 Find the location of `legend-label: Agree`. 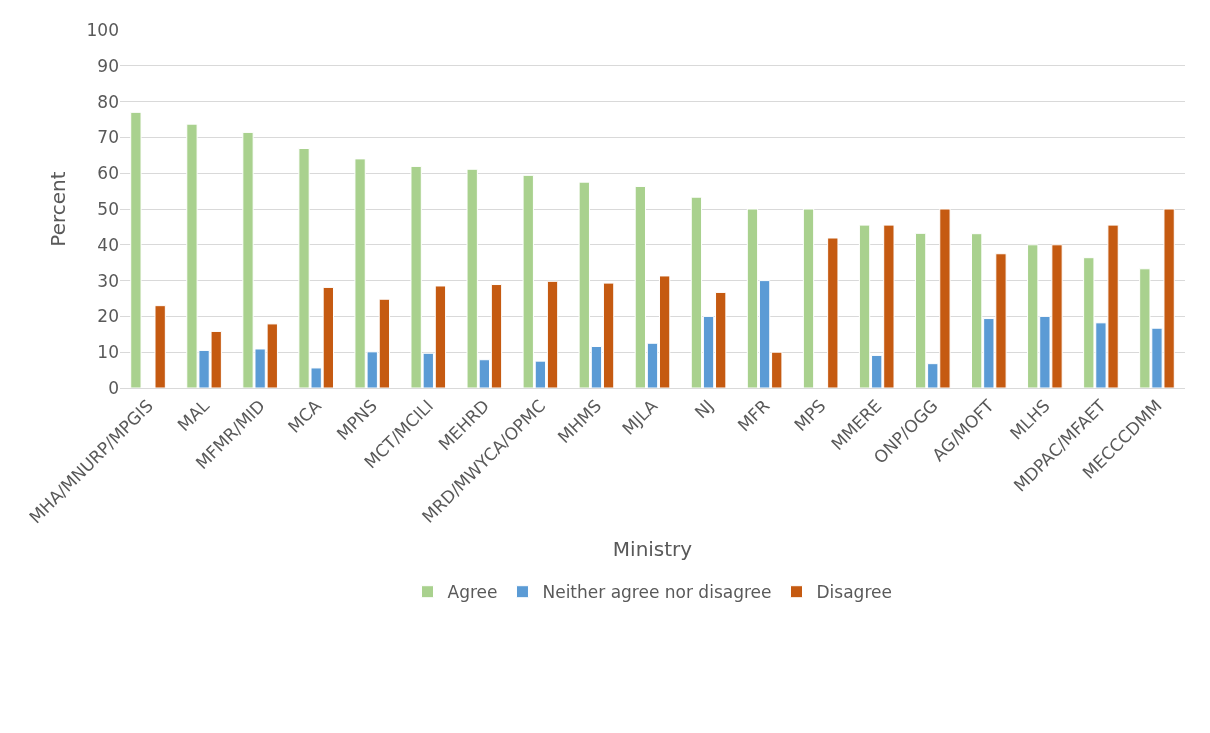

legend-label: Agree is located at coordinates (472, 592).